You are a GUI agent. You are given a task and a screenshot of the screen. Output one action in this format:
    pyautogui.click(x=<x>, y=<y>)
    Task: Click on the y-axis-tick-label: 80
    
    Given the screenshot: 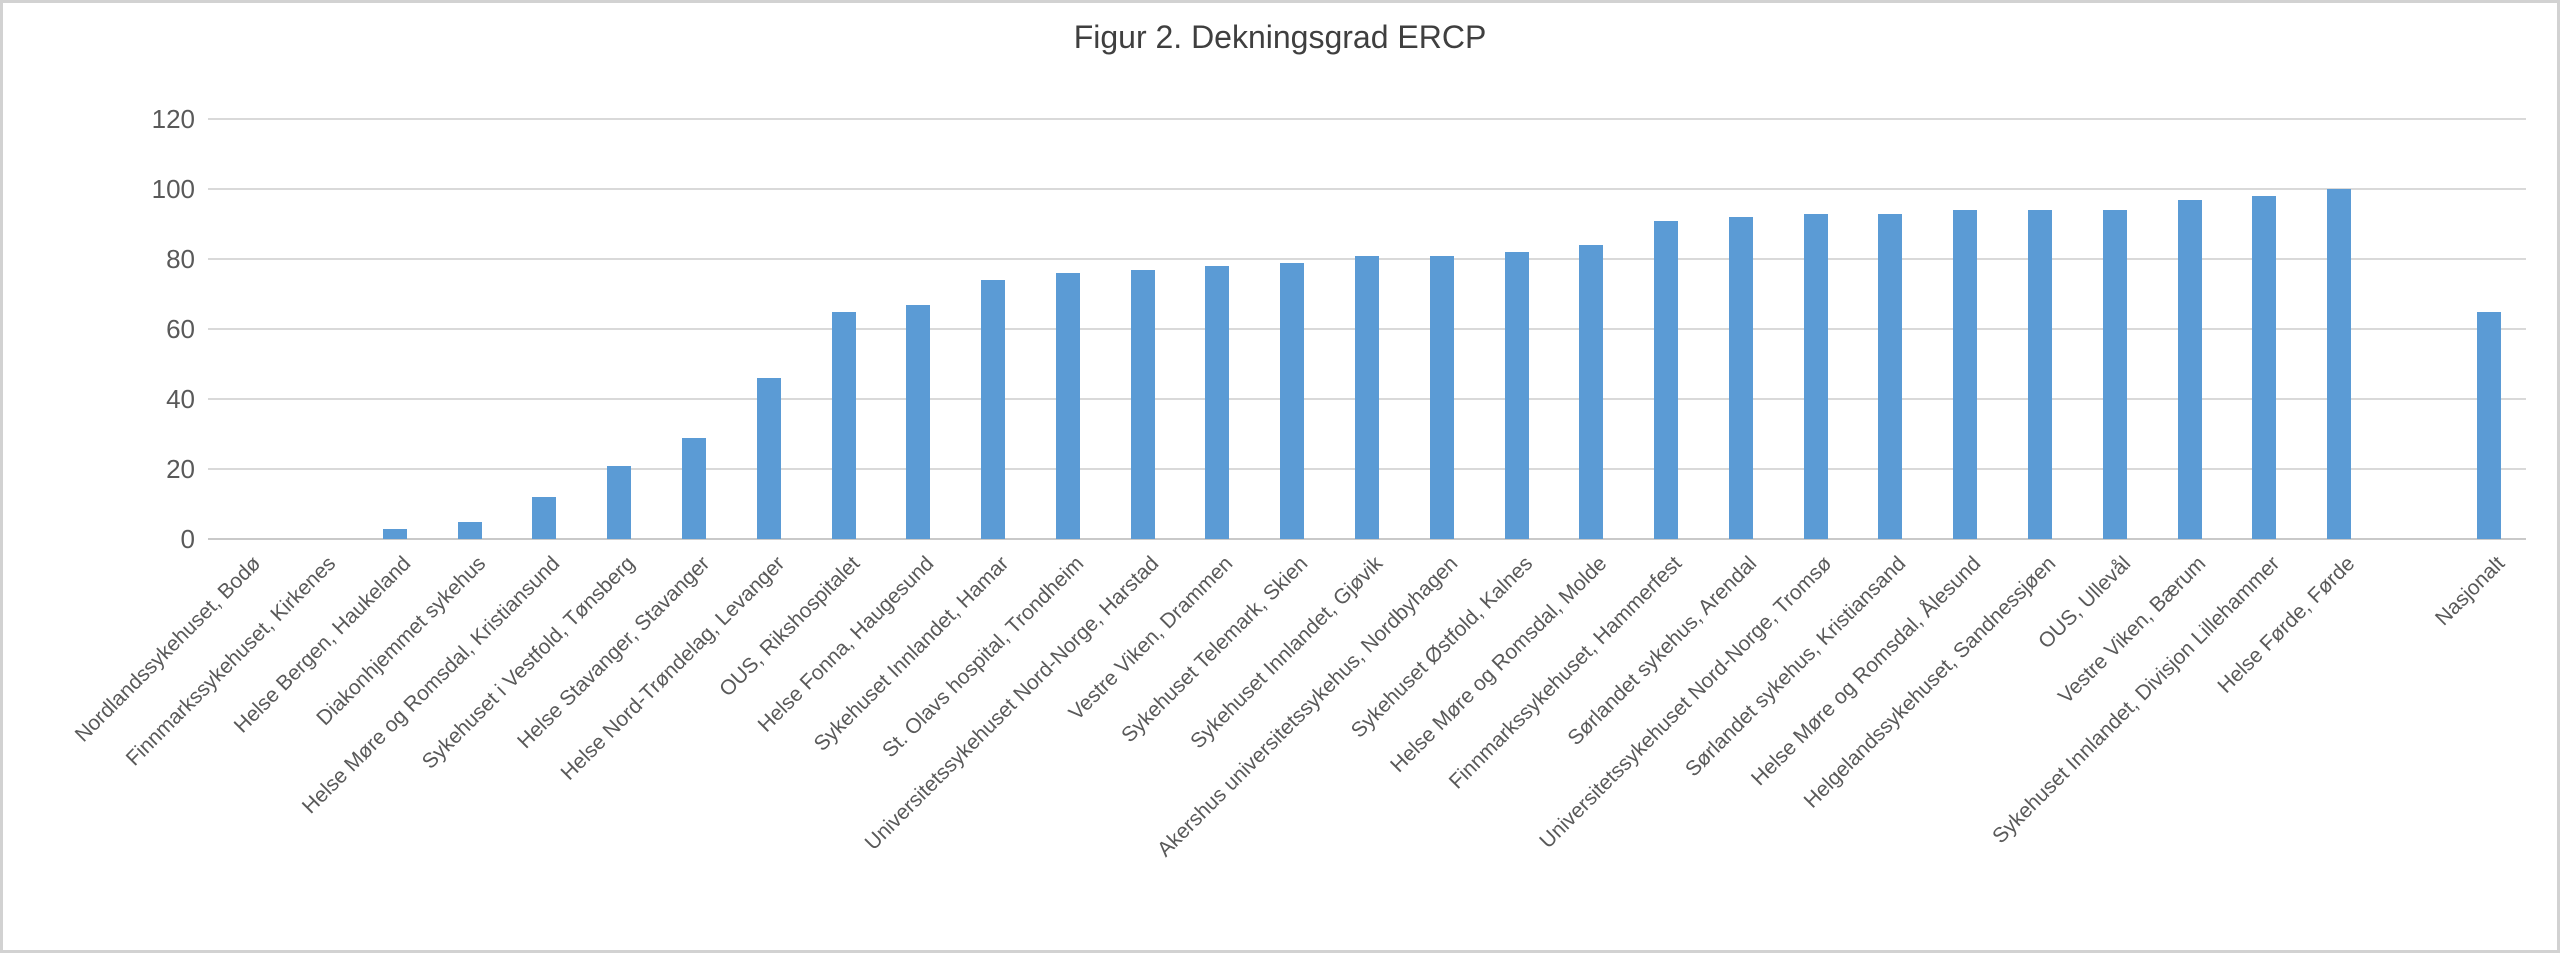 What is the action you would take?
    pyautogui.click(x=180, y=259)
    